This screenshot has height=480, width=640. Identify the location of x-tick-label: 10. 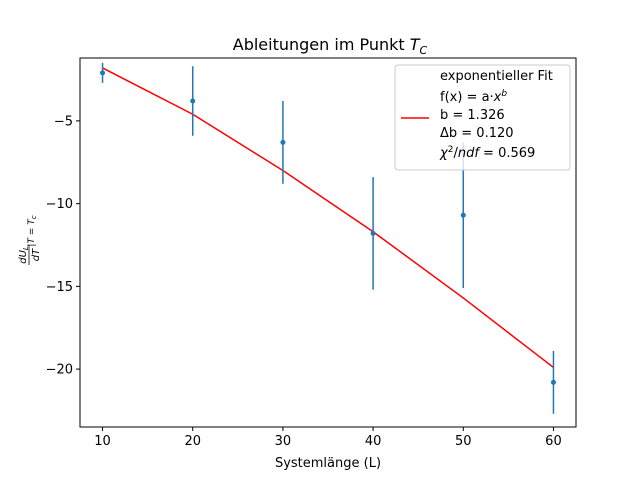
(102, 441).